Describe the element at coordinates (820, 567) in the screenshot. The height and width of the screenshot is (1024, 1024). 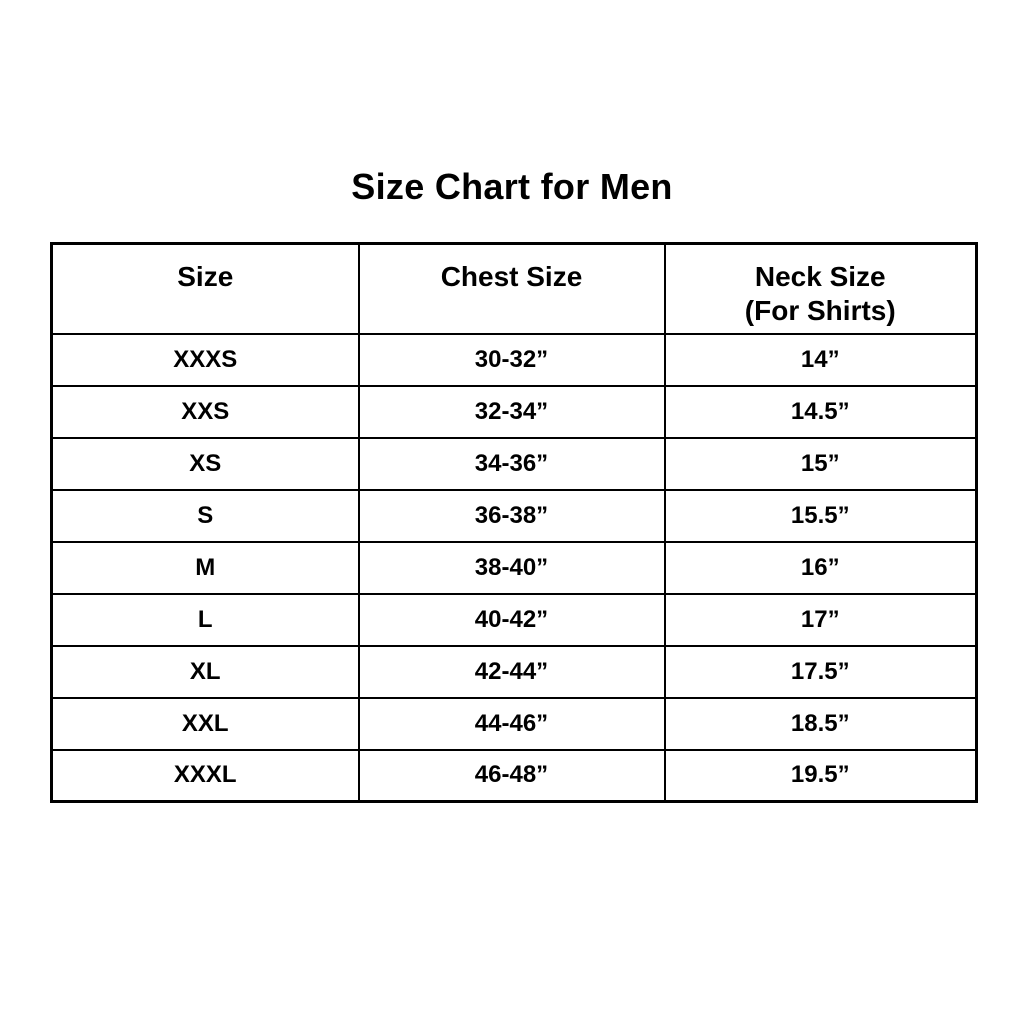
I see `cell-neck: 16”` at that location.